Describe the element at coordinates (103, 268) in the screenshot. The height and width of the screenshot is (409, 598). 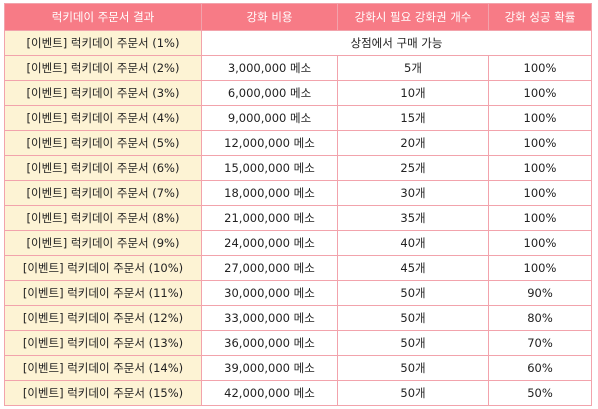
I see `scroll-name-cell: [이벤트] 럭키데이 주문서 (10%)` at that location.